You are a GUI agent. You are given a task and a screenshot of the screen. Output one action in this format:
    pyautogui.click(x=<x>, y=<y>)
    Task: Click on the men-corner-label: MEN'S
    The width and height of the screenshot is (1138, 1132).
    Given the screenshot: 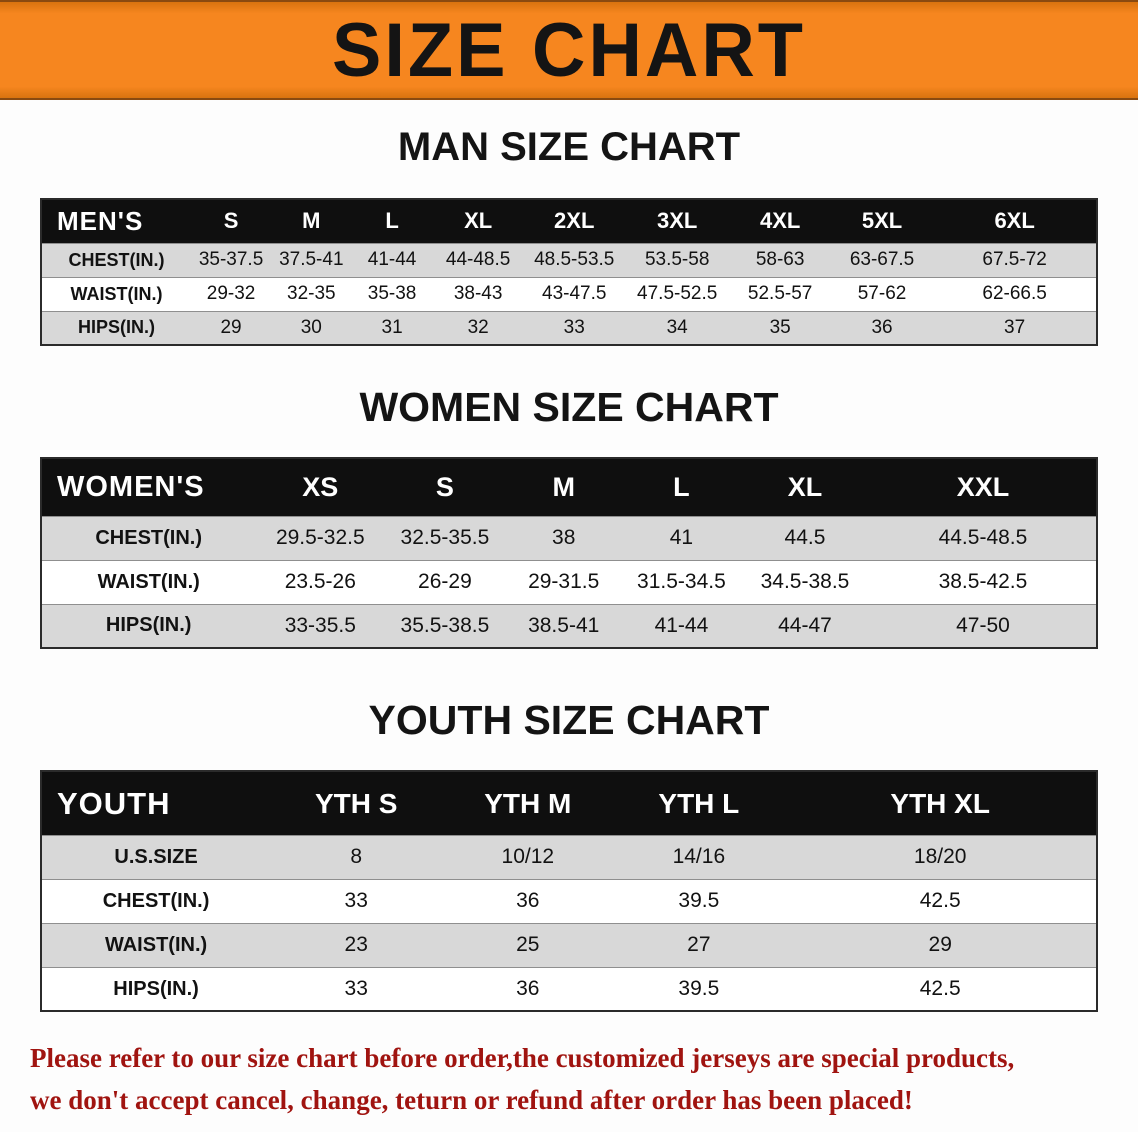 What is the action you would take?
    pyautogui.click(x=100, y=220)
    